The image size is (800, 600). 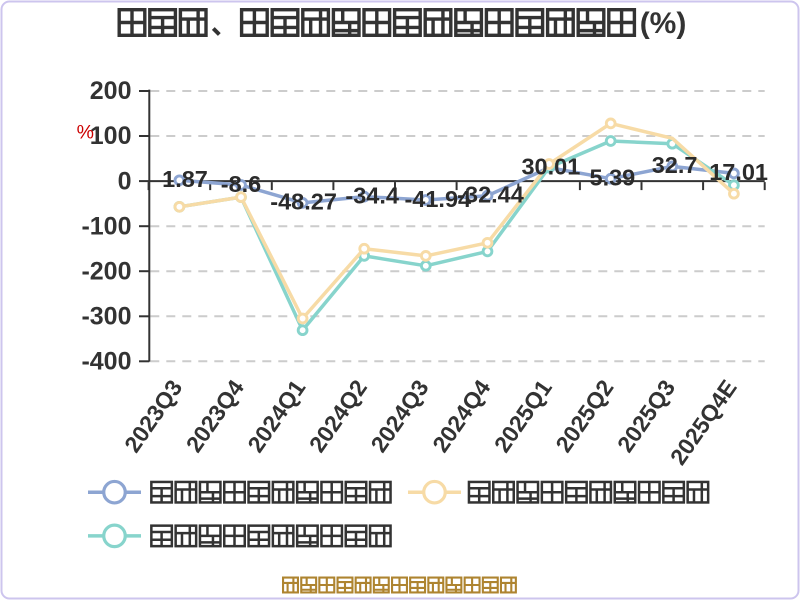 What do you see at coordinates (241, 184) in the screenshot?
I see `svg-text: -8.6` at bounding box center [241, 184].